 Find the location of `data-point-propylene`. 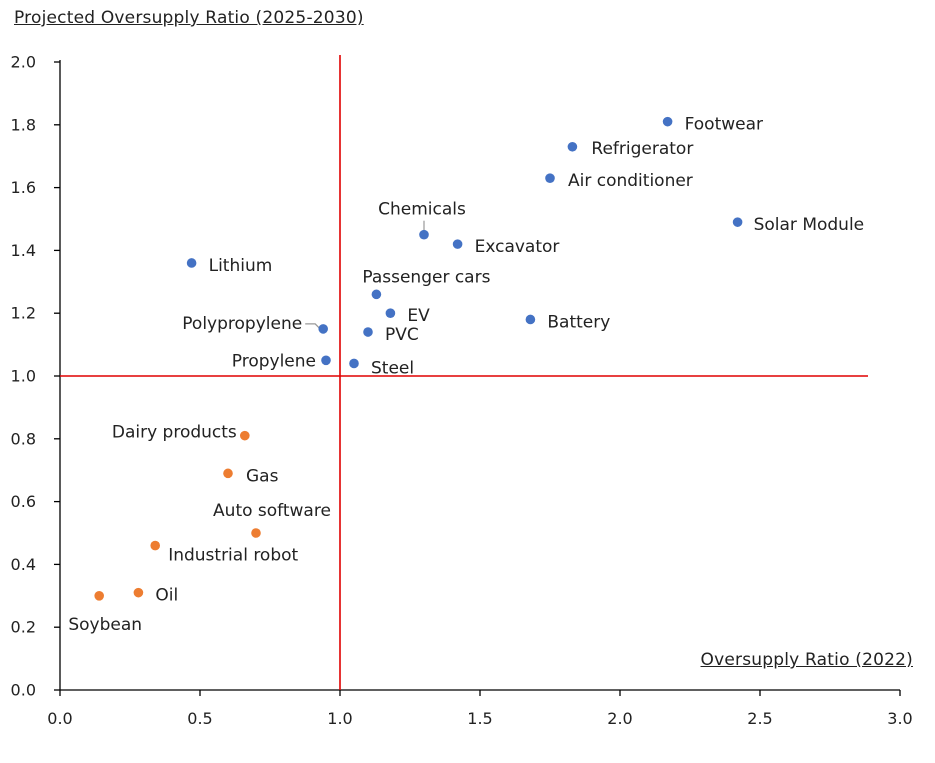

data-point-propylene is located at coordinates (326, 360).